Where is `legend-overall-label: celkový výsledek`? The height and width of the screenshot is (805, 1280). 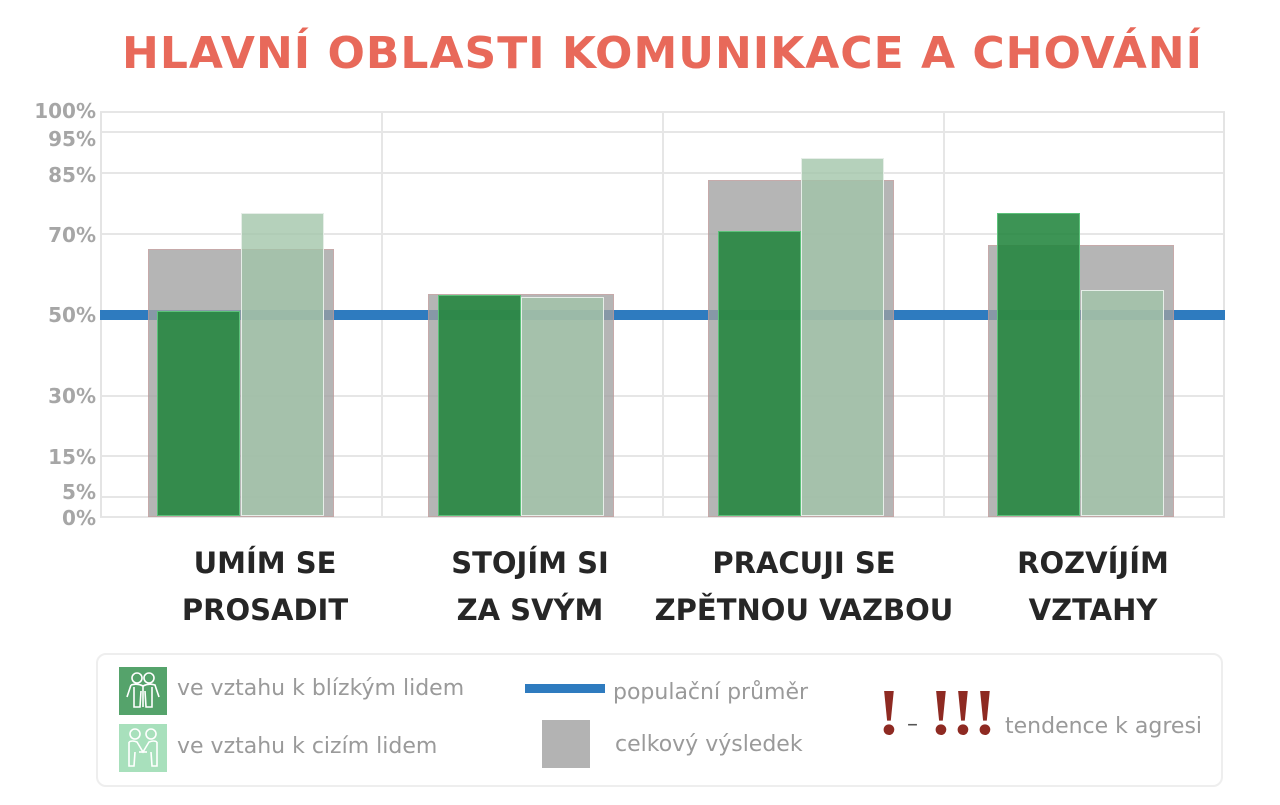 legend-overall-label: celkový výsledek is located at coordinates (709, 744).